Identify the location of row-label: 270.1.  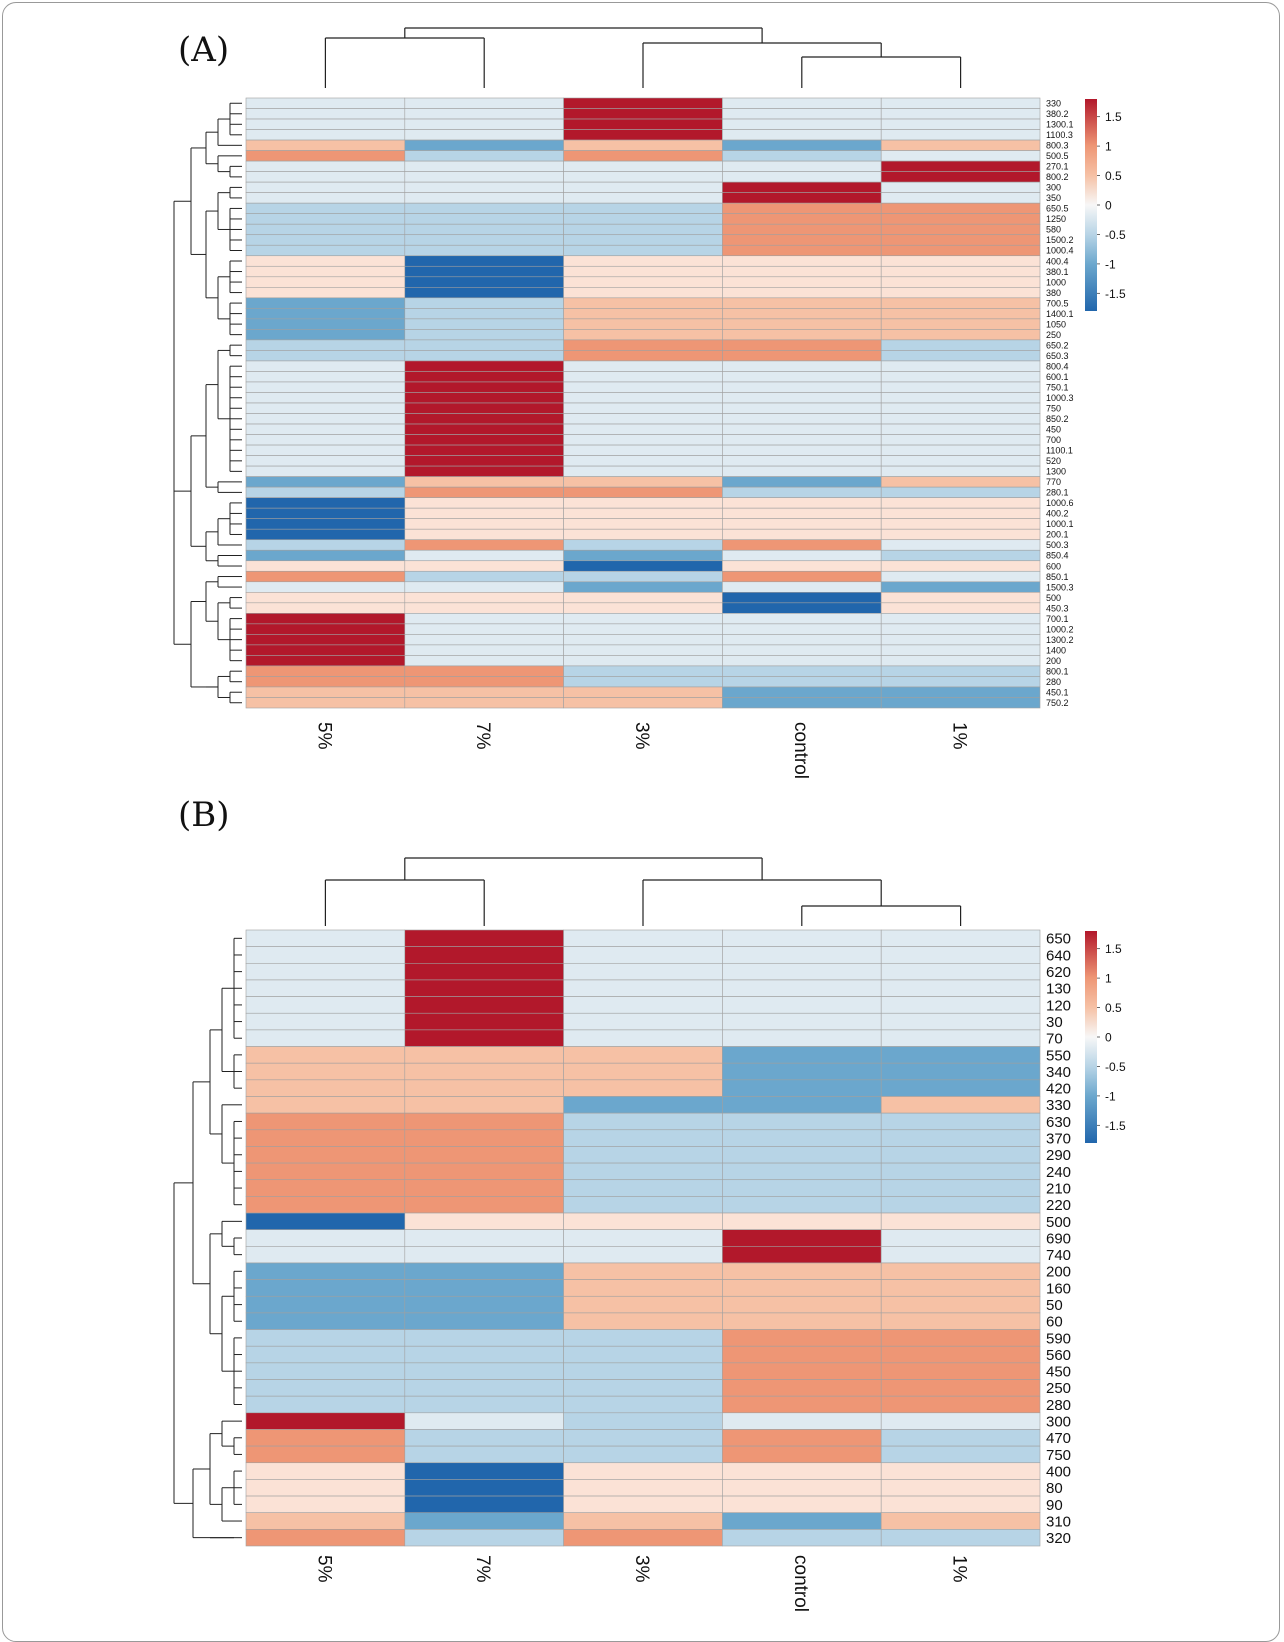
(1057, 167).